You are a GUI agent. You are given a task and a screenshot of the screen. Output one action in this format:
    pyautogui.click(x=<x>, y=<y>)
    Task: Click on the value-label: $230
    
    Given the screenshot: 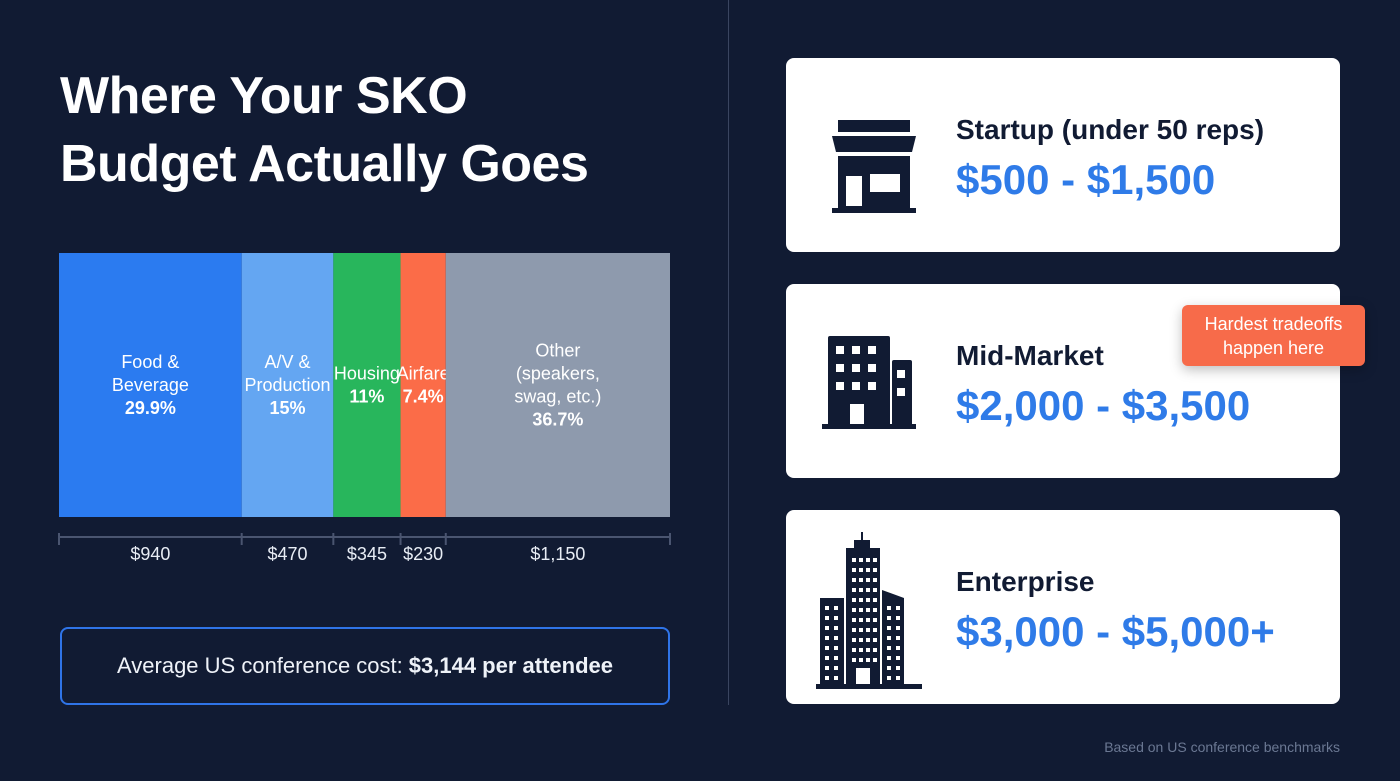 What is the action you would take?
    pyautogui.click(x=423, y=554)
    